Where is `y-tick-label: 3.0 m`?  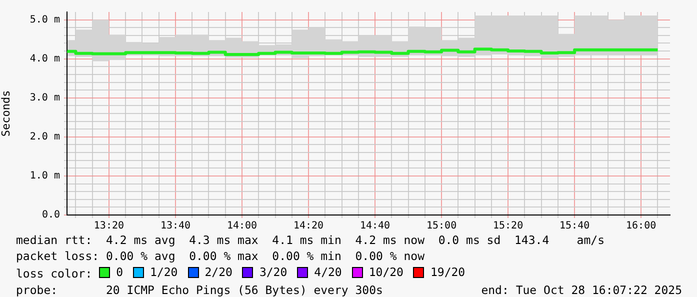
y-tick-label: 3.0 m is located at coordinates (45, 98).